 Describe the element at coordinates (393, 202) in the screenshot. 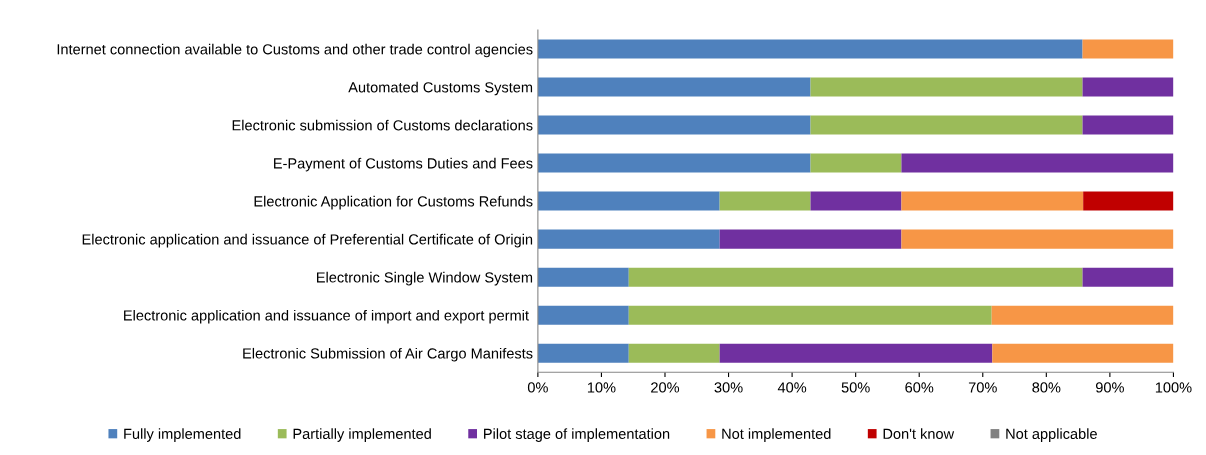

I see `y-tick-label: Electronic Application for Customs Refunds` at that location.